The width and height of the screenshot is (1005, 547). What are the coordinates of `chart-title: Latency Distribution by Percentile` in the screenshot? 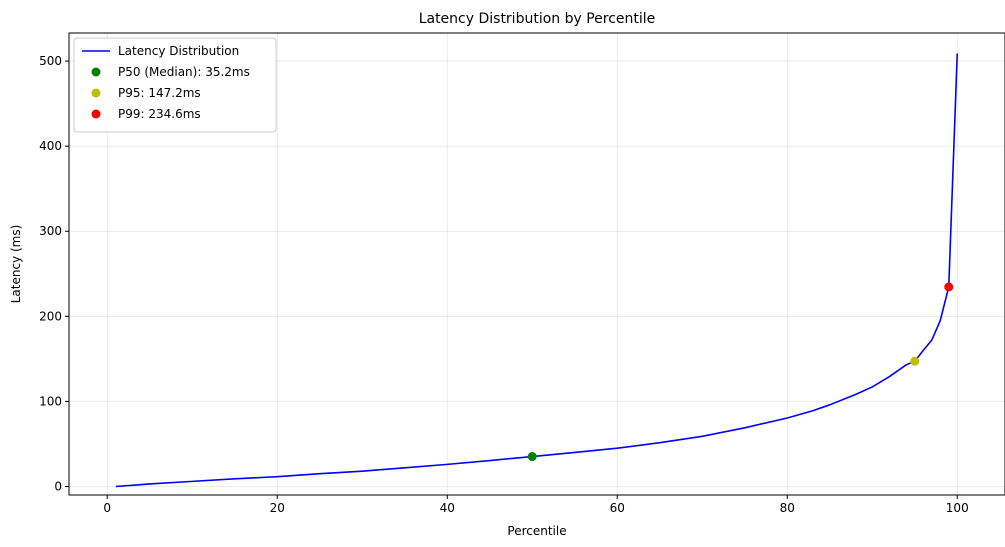 It's located at (537, 19).